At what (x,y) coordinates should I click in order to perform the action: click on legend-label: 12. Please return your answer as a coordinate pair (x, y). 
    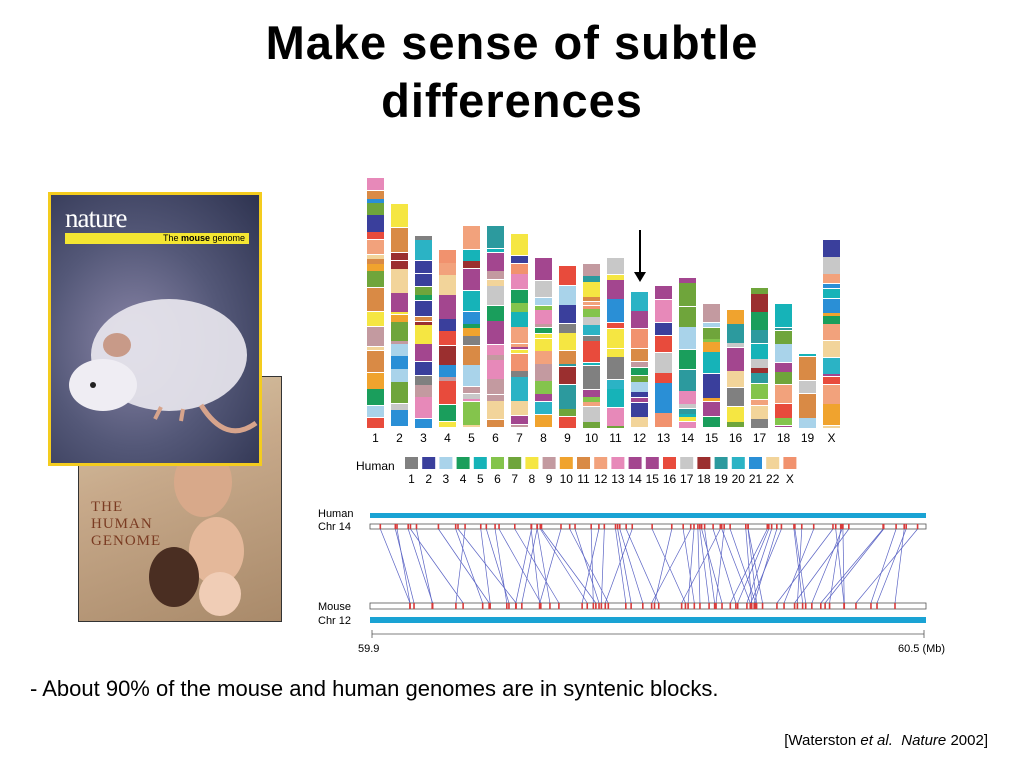
    Looking at the image, I should click on (601, 479).